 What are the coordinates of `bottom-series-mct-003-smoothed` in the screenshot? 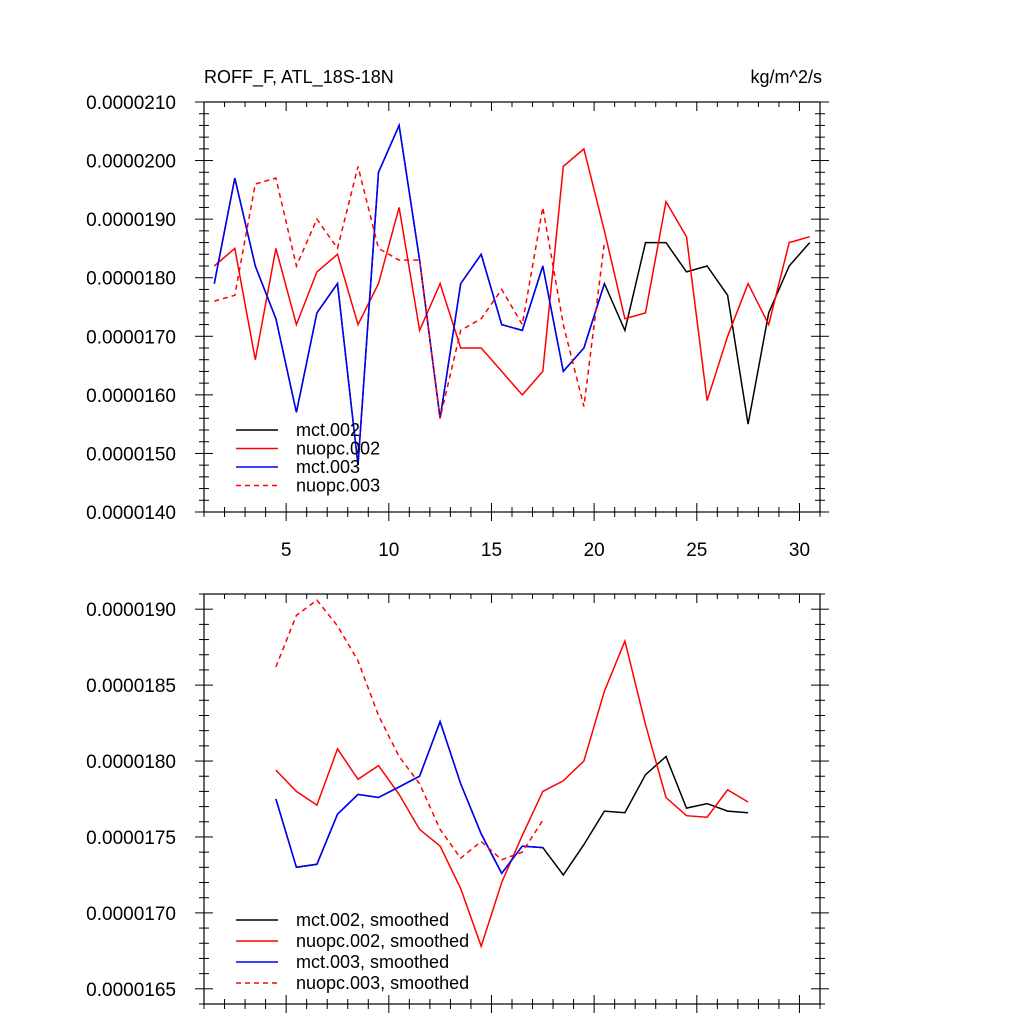 It's located at (409, 797).